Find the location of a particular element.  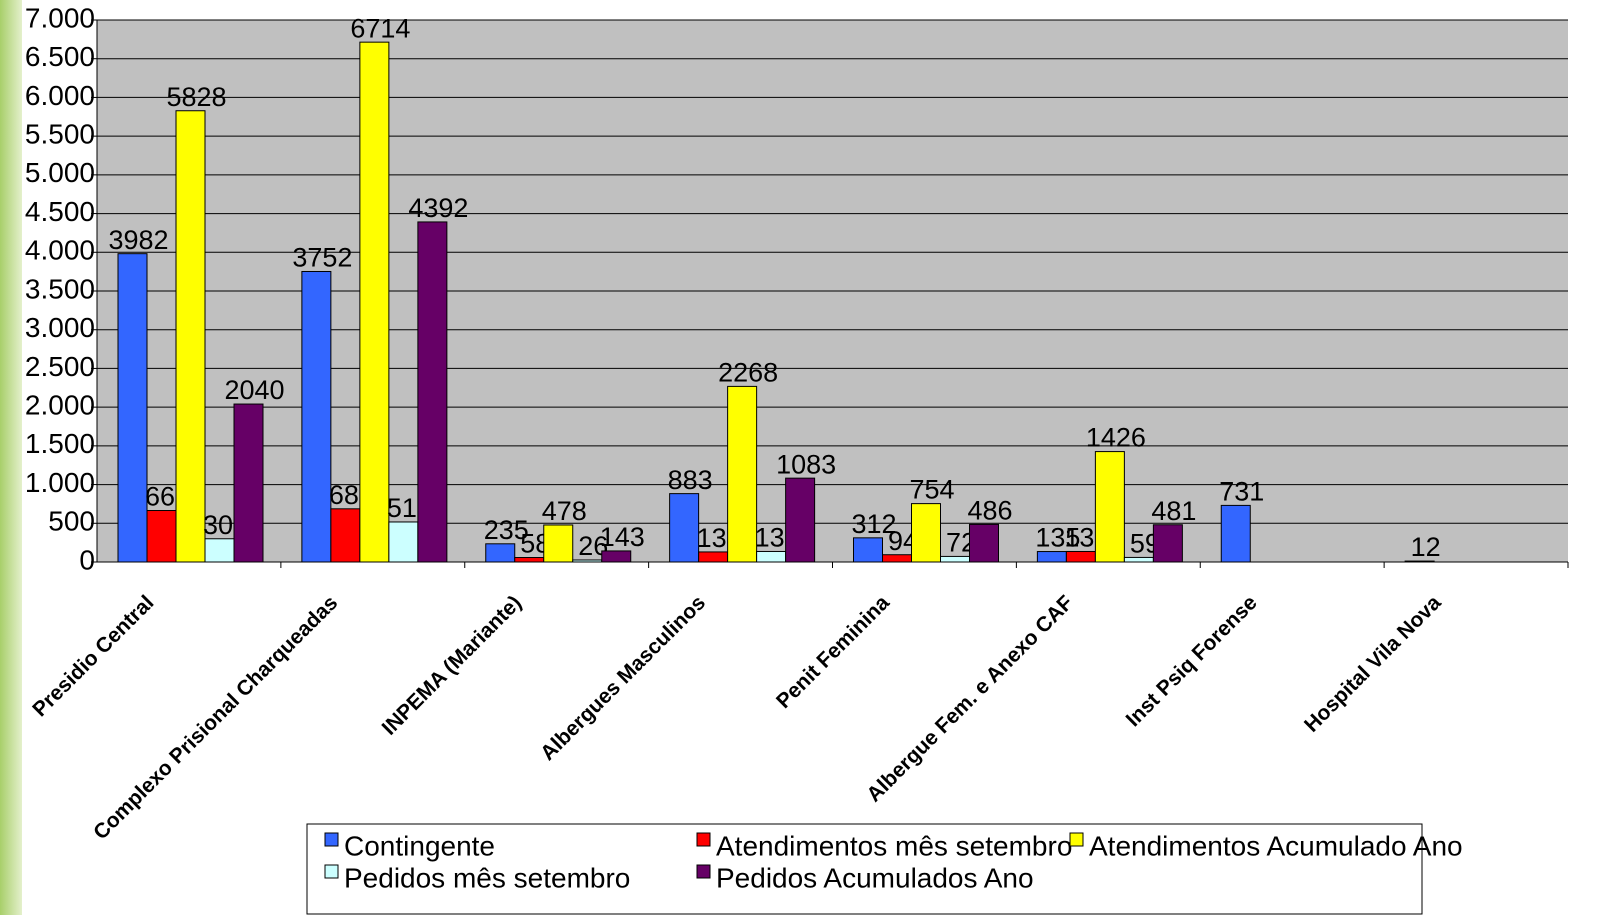

data-label: 4392 is located at coordinates (438, 208).